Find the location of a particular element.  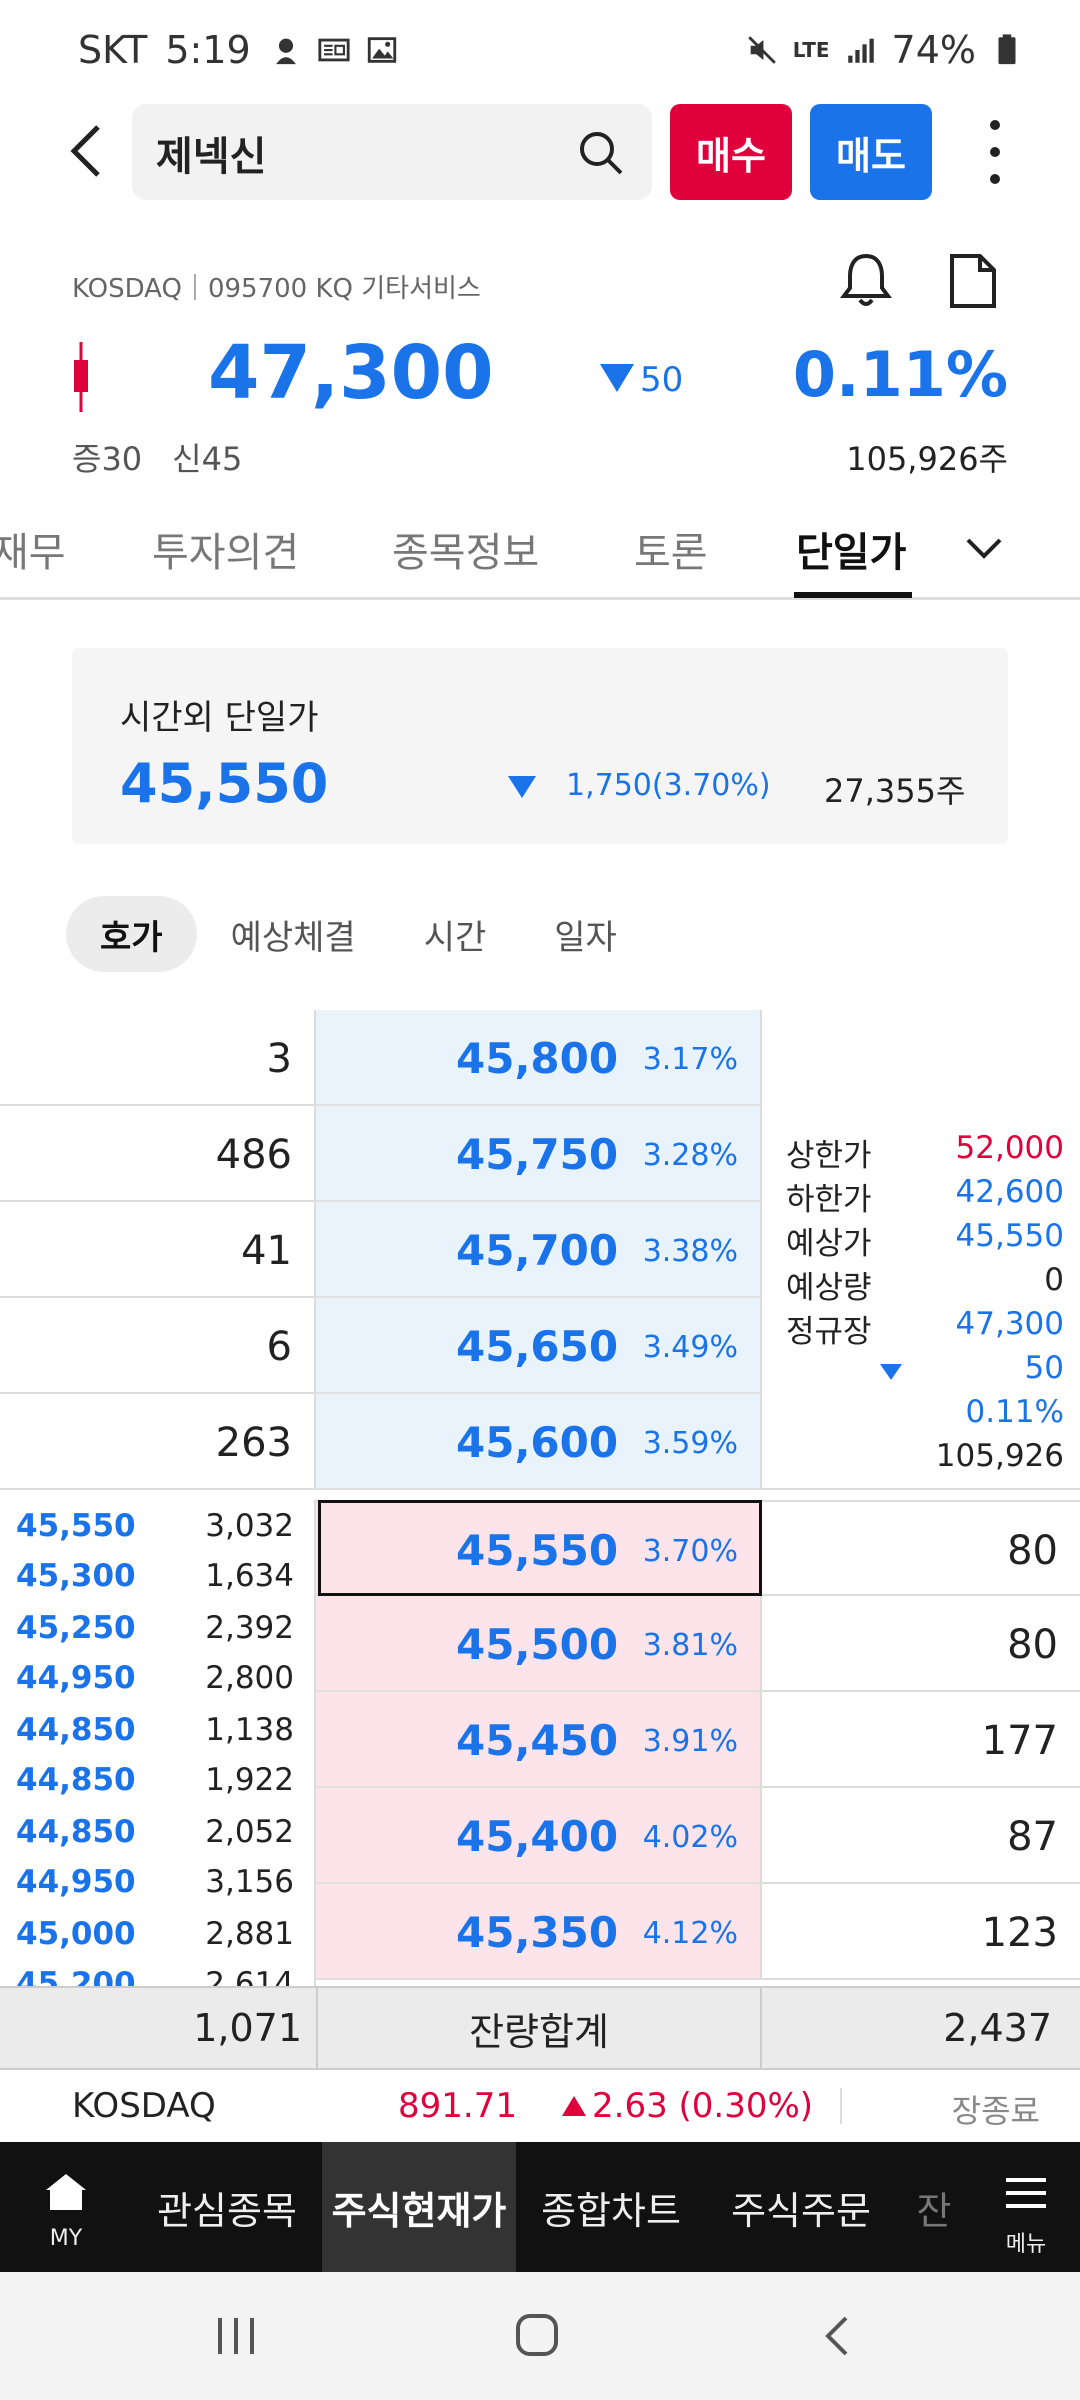

bid-price: 45,450 is located at coordinates (537, 1740).